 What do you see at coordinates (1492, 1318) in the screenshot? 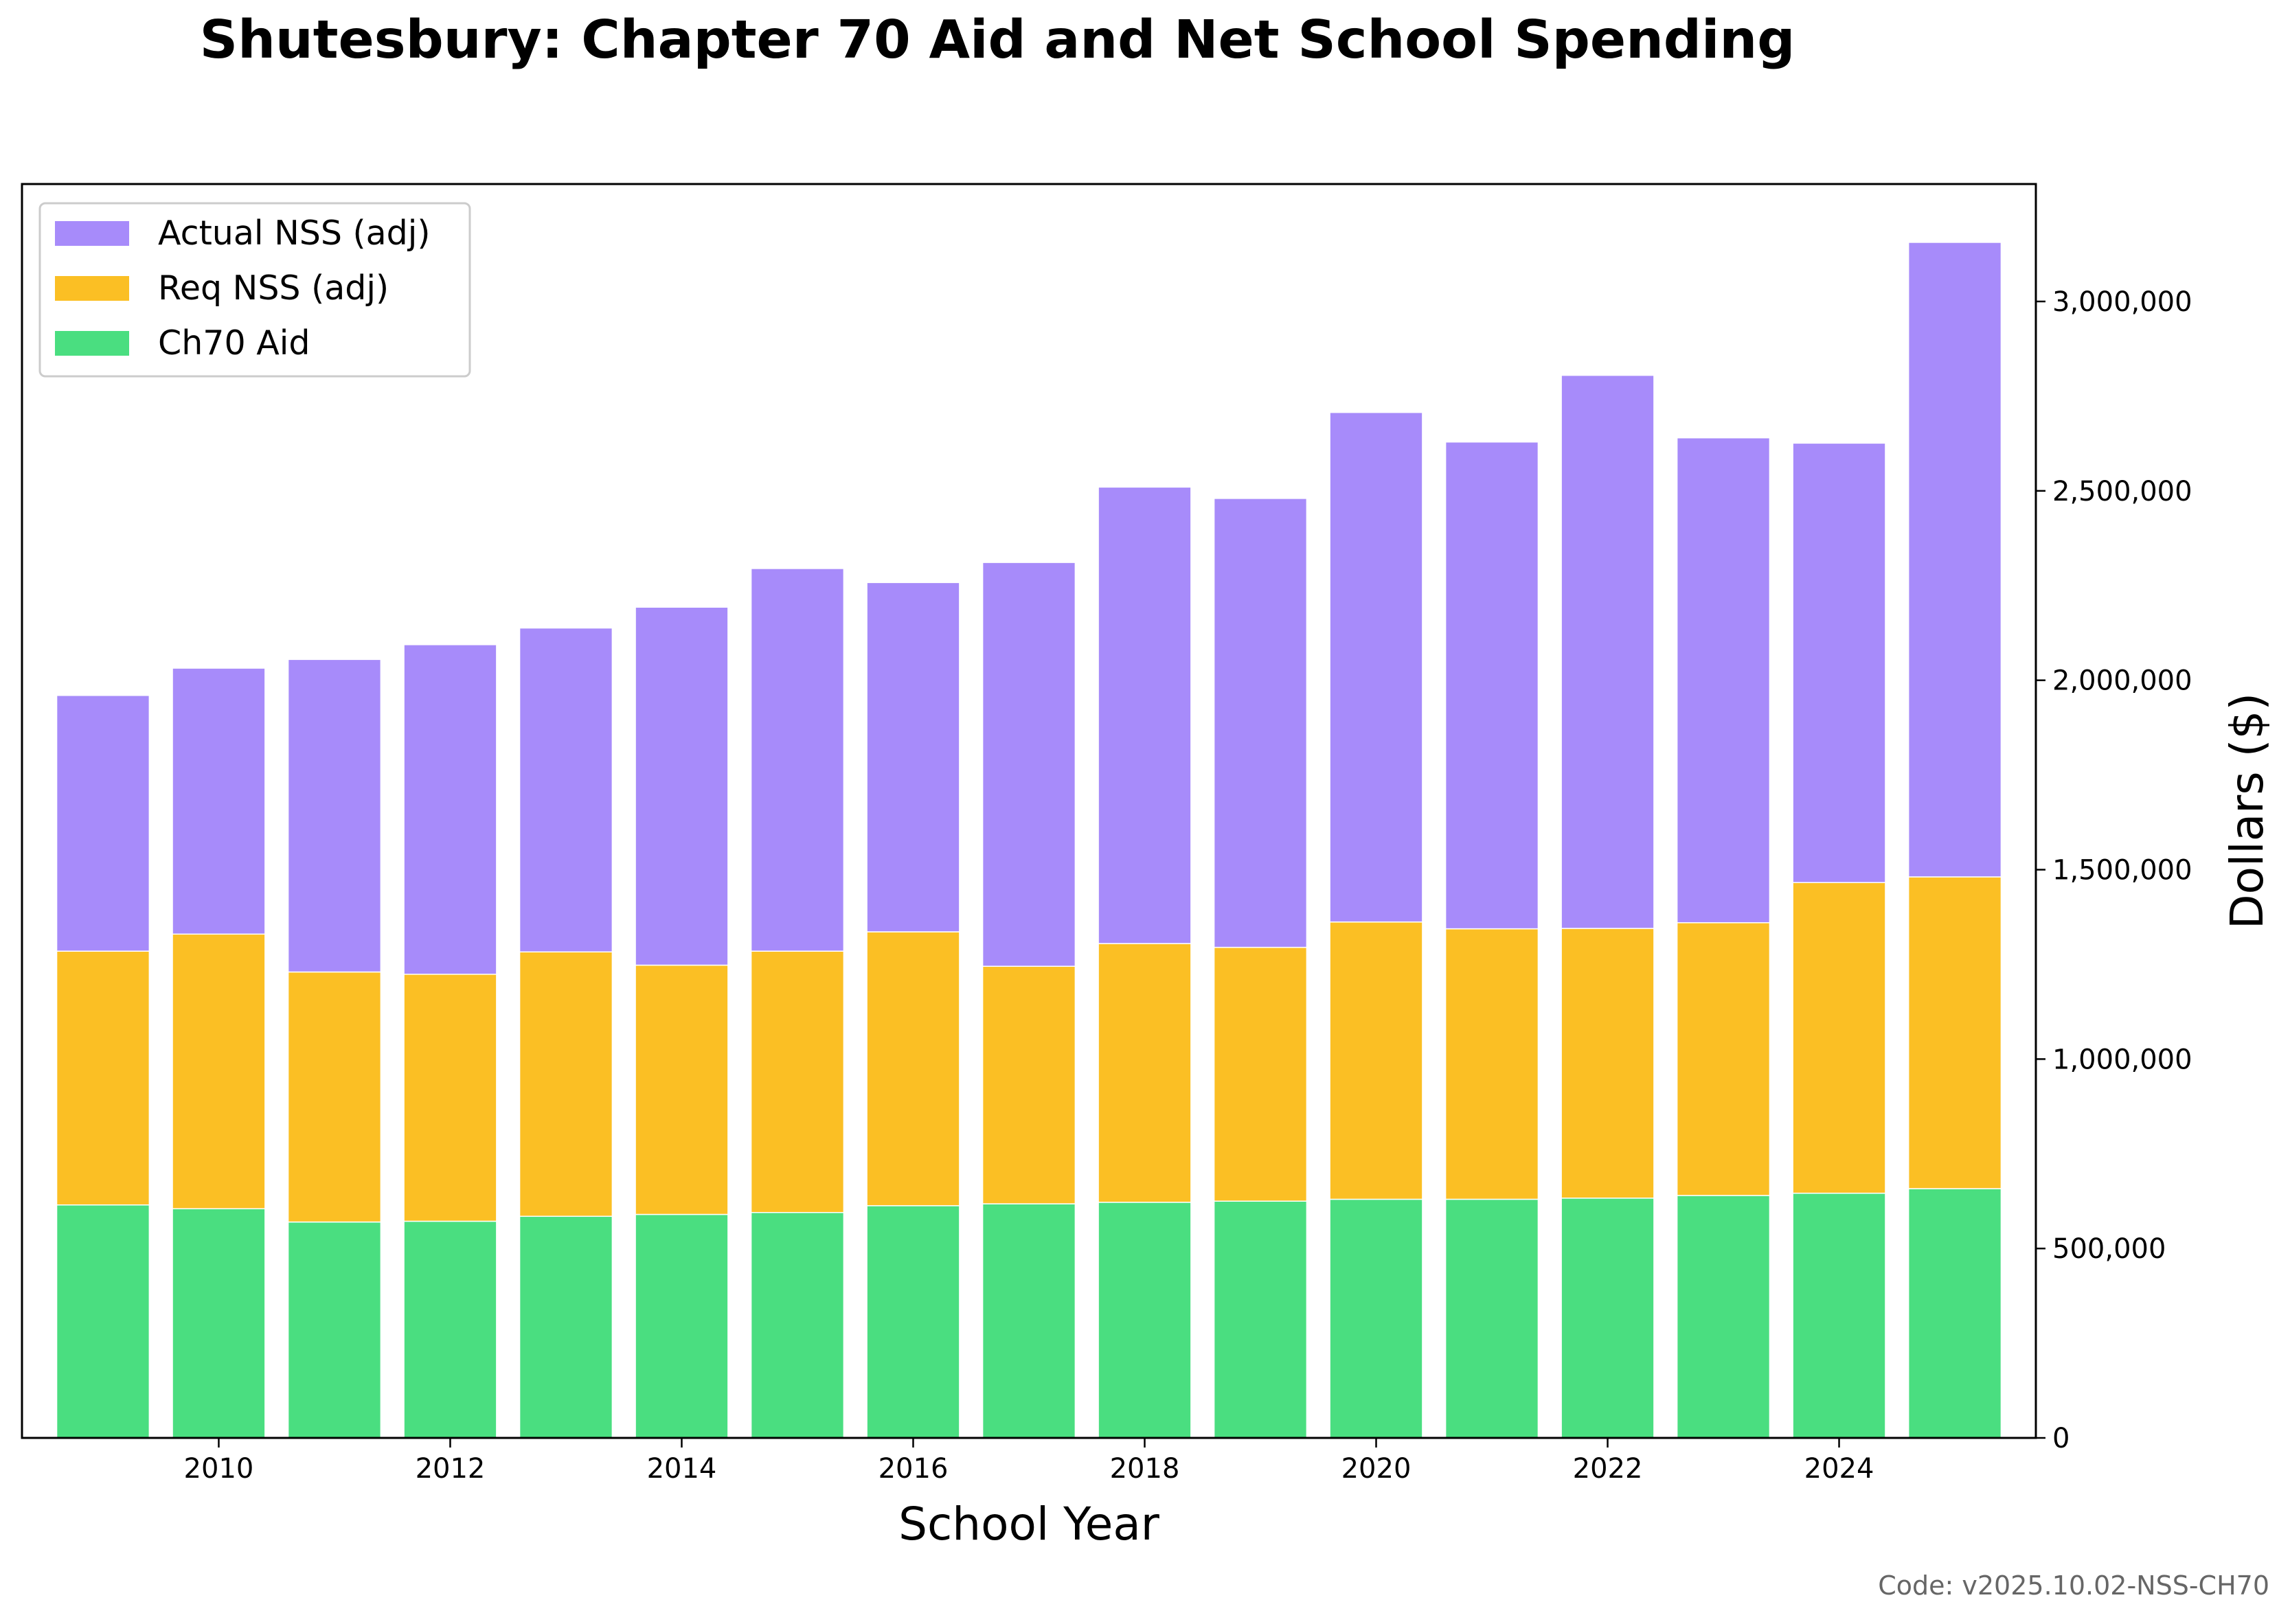
I see `bar-ch70-aid-2021` at bounding box center [1492, 1318].